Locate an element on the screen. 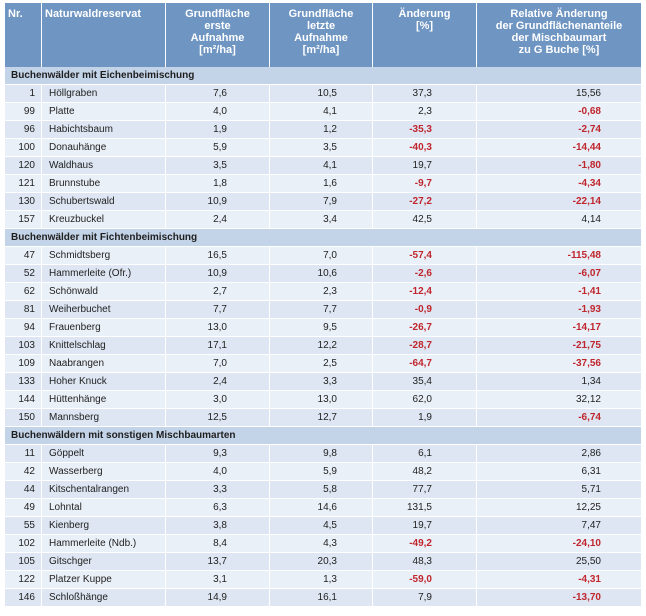 The width and height of the screenshot is (646, 616). cell-reservat-name: Hammerleite (Ofr.) is located at coordinates (104, 274).